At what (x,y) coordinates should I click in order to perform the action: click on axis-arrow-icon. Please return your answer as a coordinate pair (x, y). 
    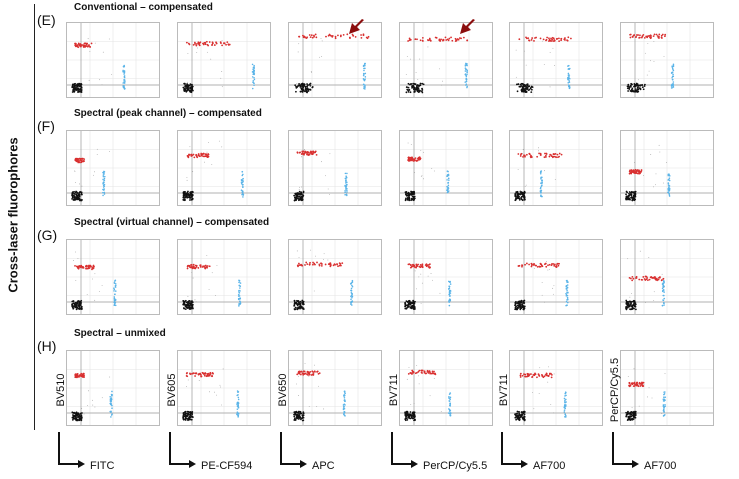
    Looking at the image, I should click on (293, 450).